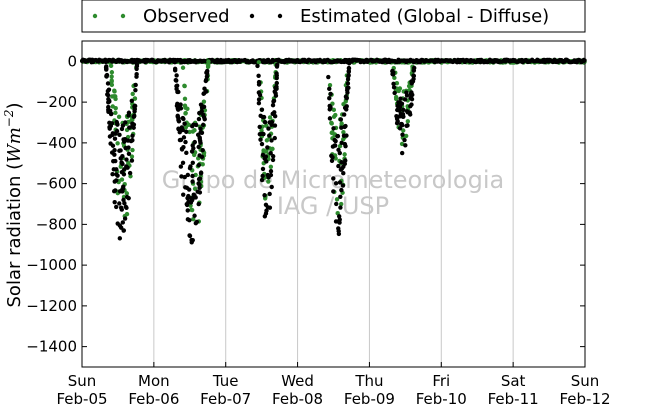 The image size is (650, 409). Describe the element at coordinates (95, 16) in the screenshot. I see `legend-marker-observed` at that location.